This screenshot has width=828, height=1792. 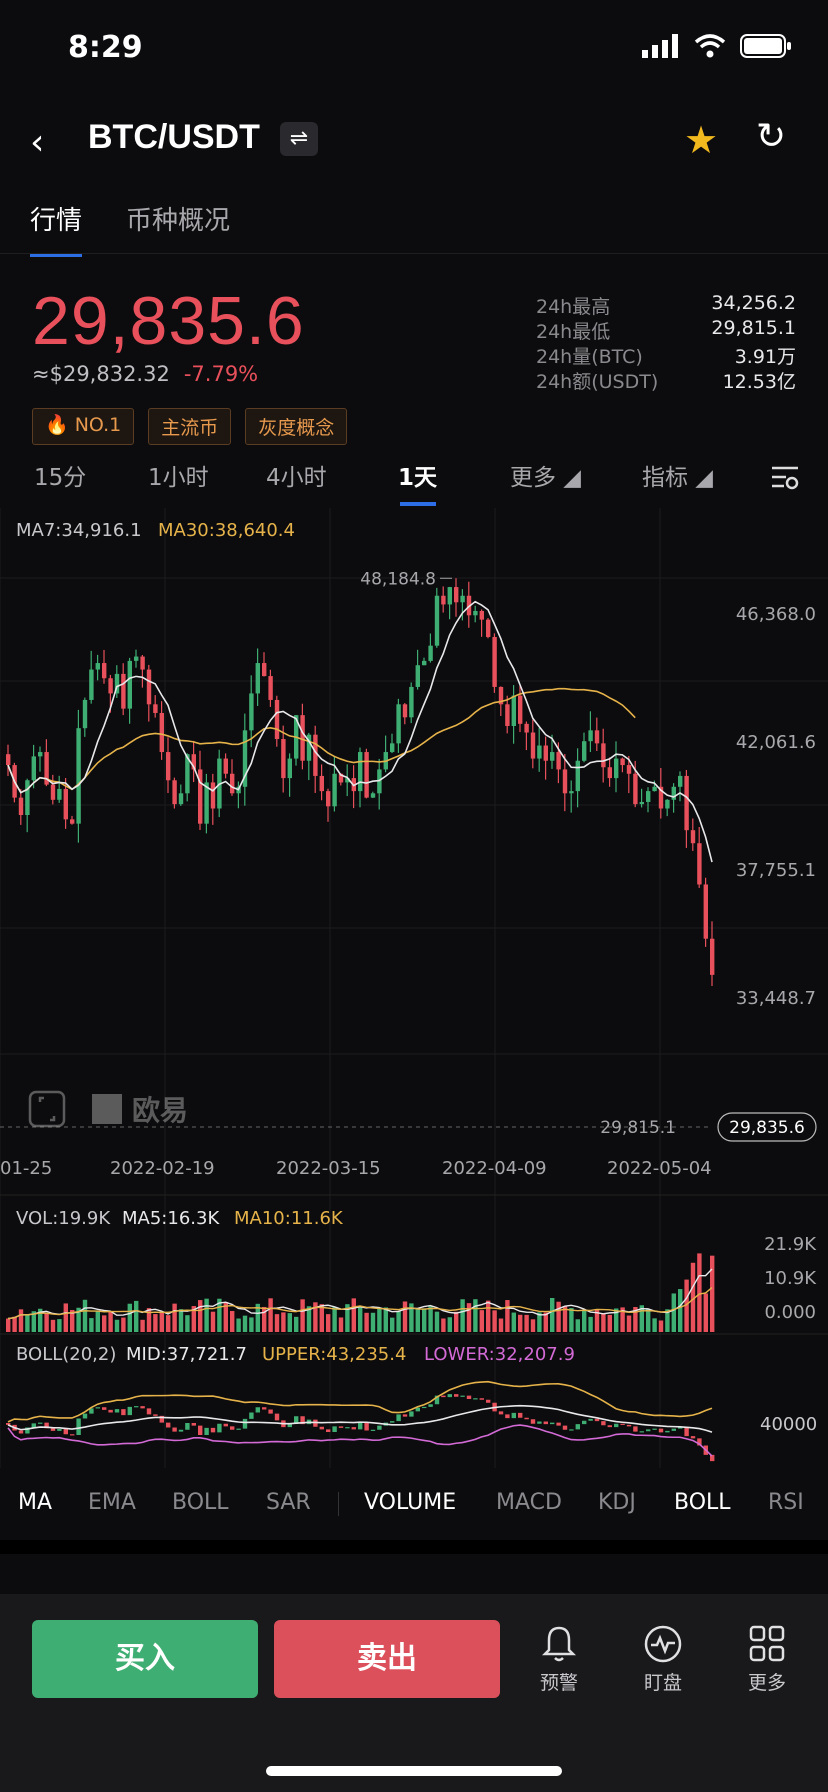 What do you see at coordinates (406, 579) in the screenshot?
I see `high-marker: 48,184.8` at bounding box center [406, 579].